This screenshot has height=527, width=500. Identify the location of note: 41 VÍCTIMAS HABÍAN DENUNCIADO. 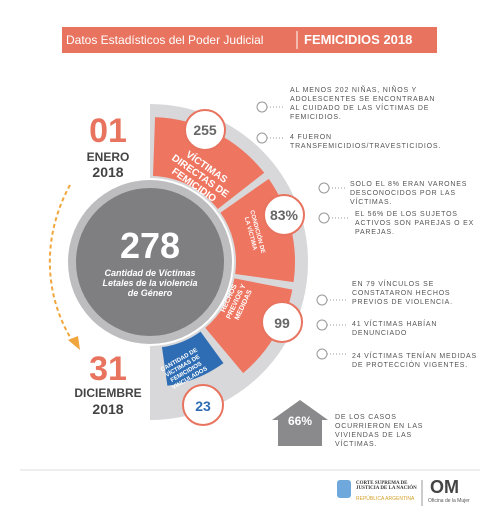
(395, 329).